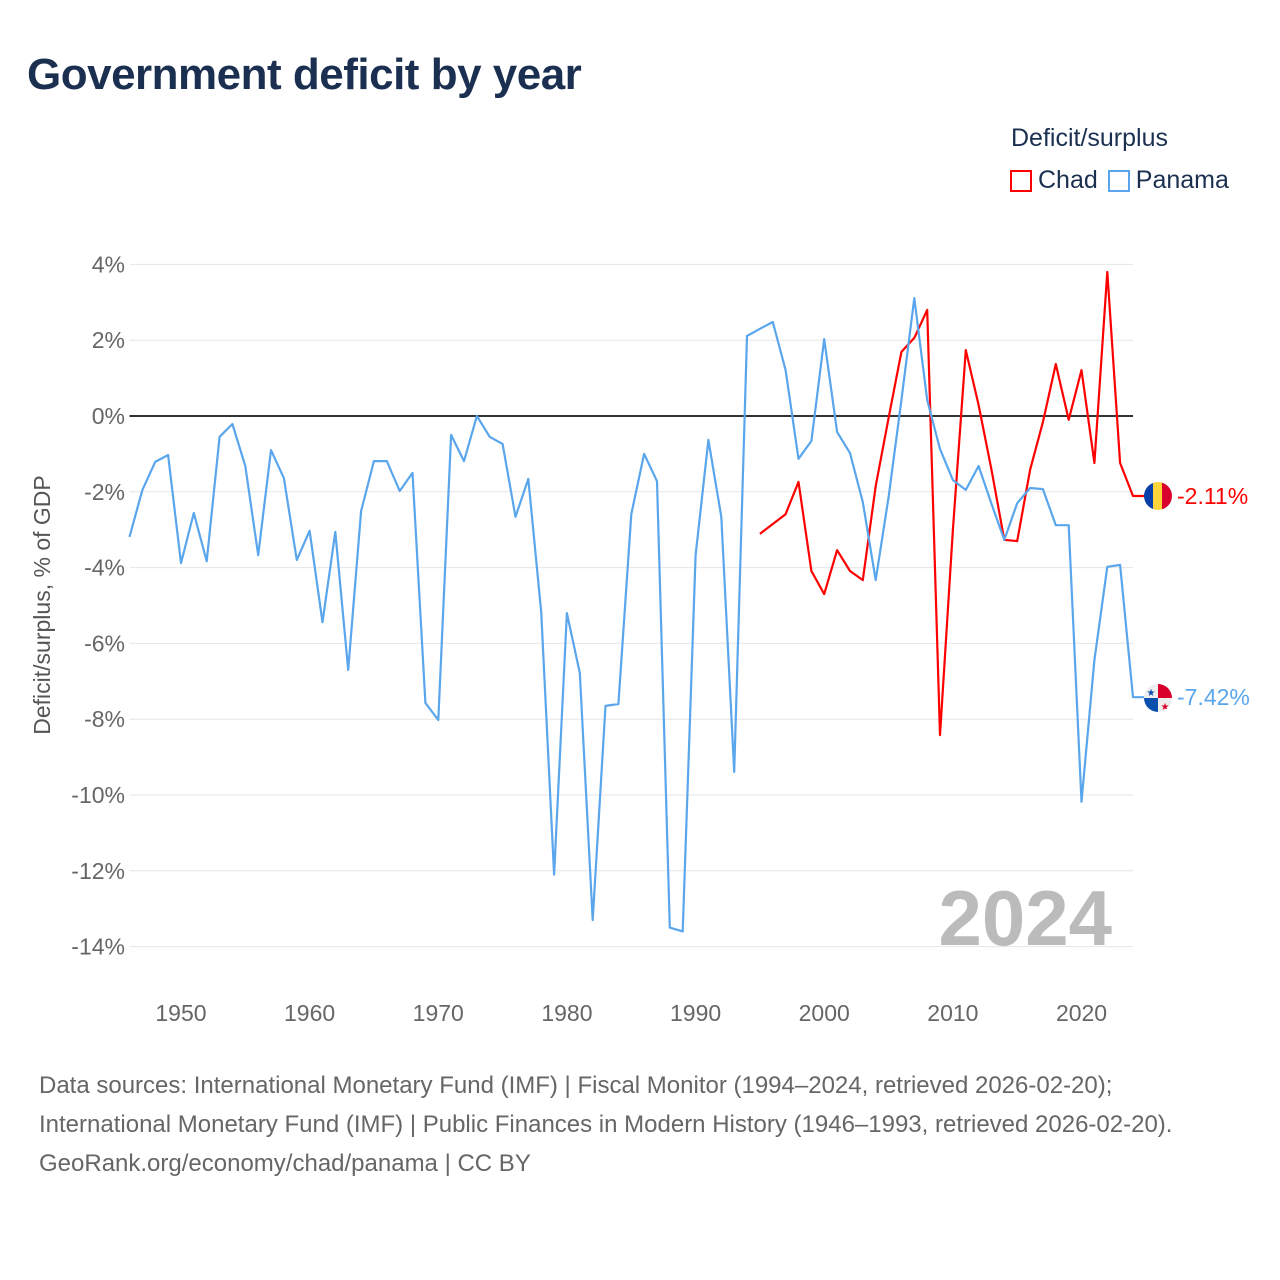  What do you see at coordinates (438, 1013) in the screenshot?
I see `x-tick-label: 1970` at bounding box center [438, 1013].